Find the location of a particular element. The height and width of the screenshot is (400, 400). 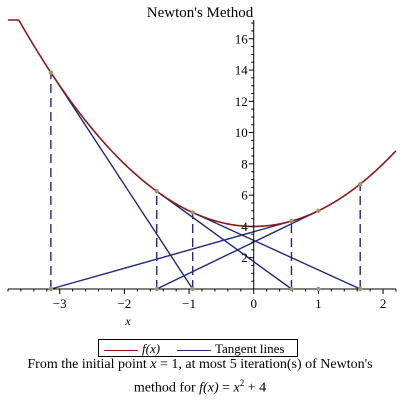

y-tick-label: 10 is located at coordinates (241, 132).